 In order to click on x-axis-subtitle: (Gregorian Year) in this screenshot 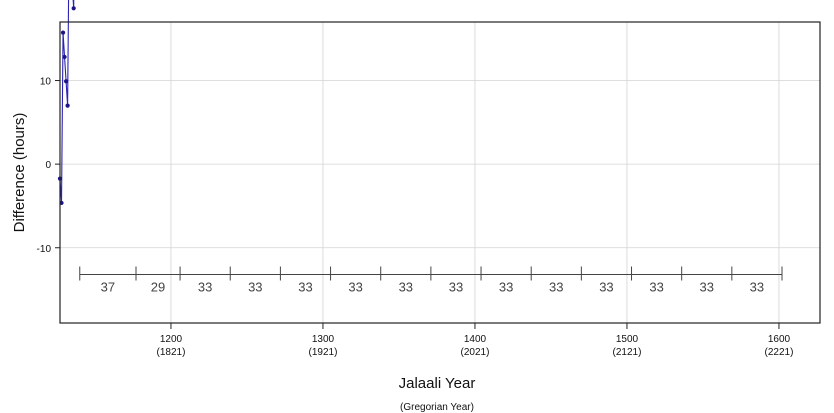, I will do `click(437, 407)`.